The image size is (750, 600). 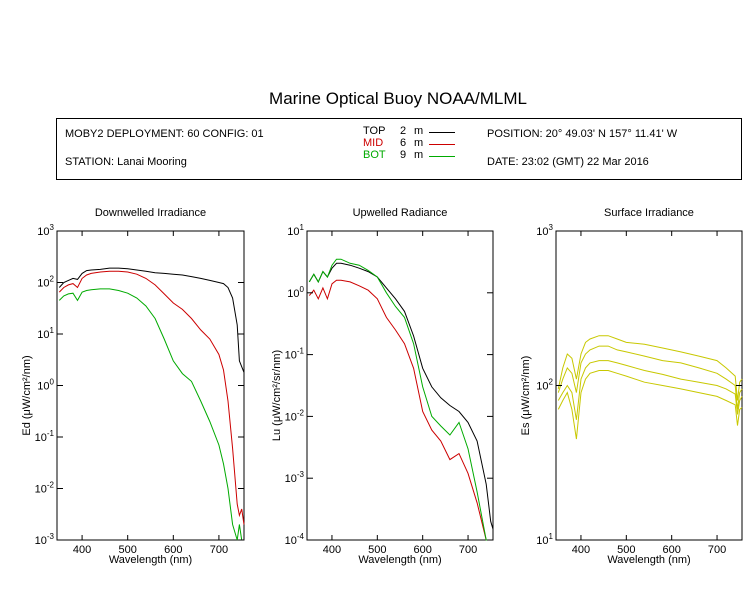 I want to click on legend-top-depth: 2, so click(x=403, y=131).